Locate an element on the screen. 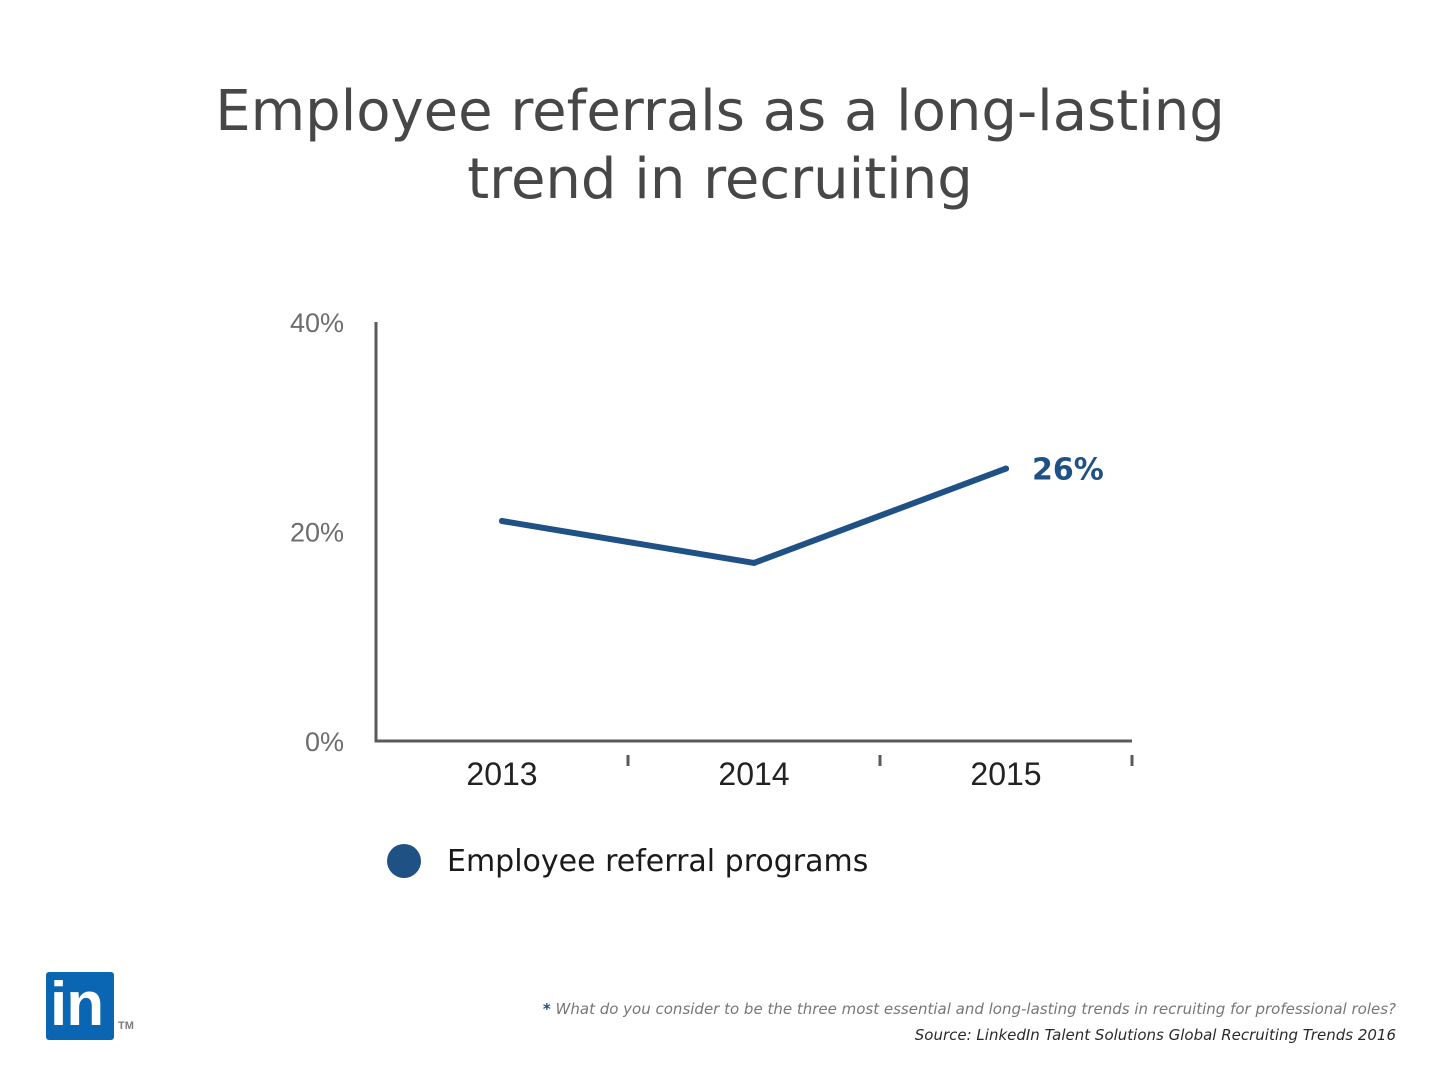 This screenshot has width=1440, height=1080. legend-marker is located at coordinates (404, 861).